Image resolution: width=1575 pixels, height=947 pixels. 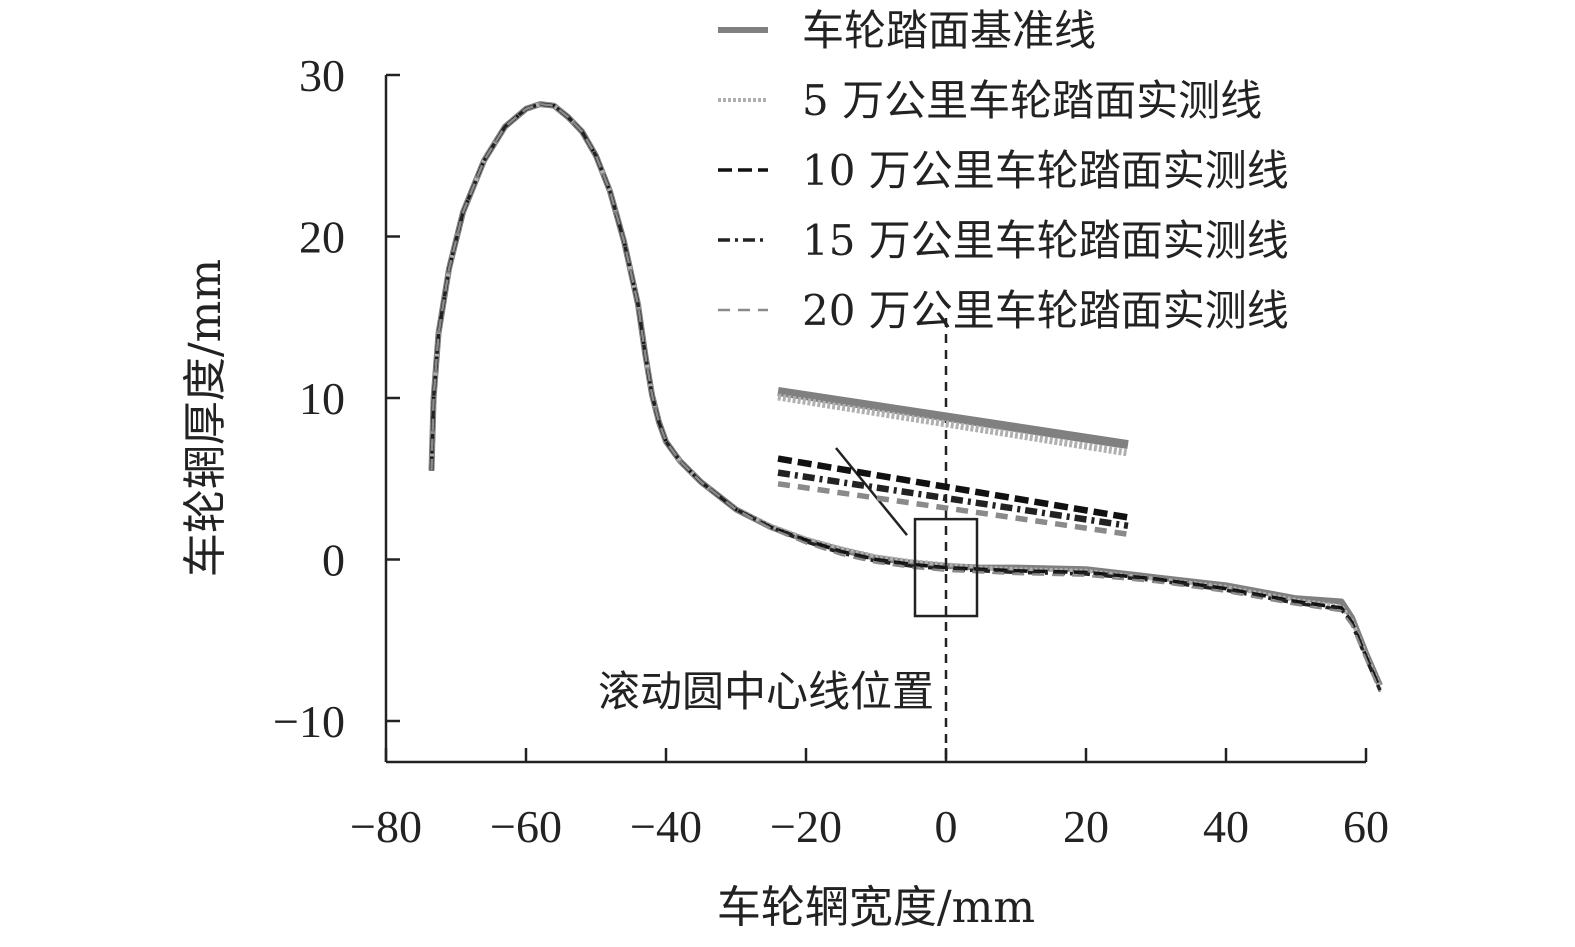 I want to click on y-tick-label: 0, so click(x=333, y=560).